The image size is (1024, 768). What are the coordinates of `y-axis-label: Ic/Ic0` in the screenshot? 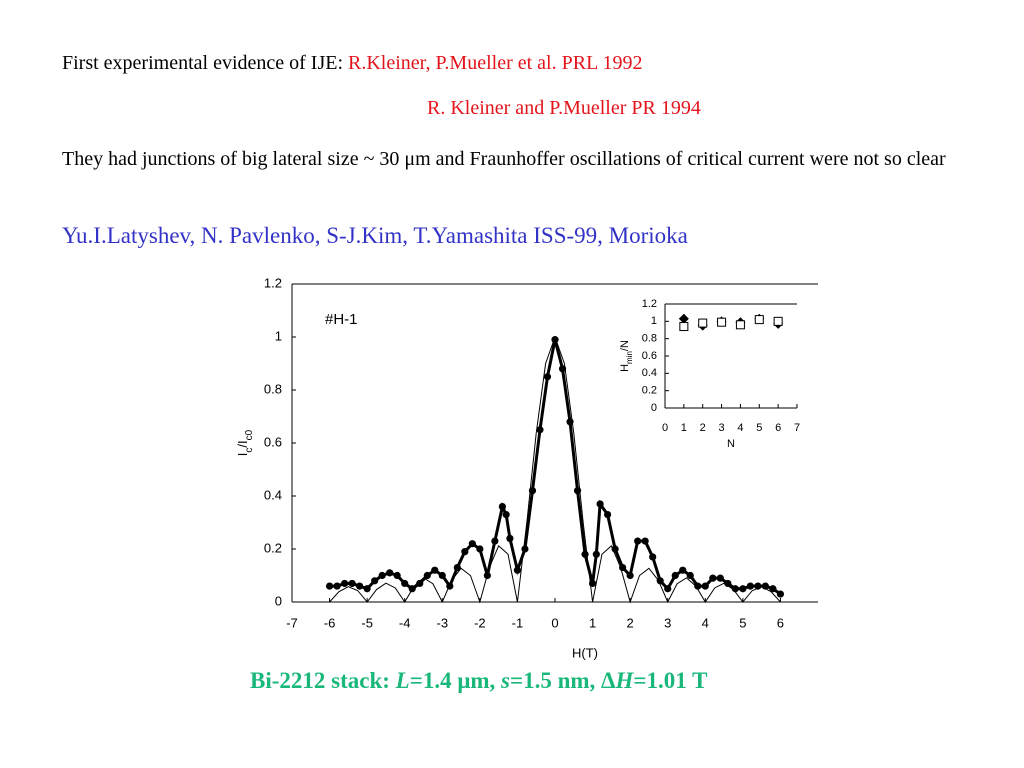 It's located at (245, 442).